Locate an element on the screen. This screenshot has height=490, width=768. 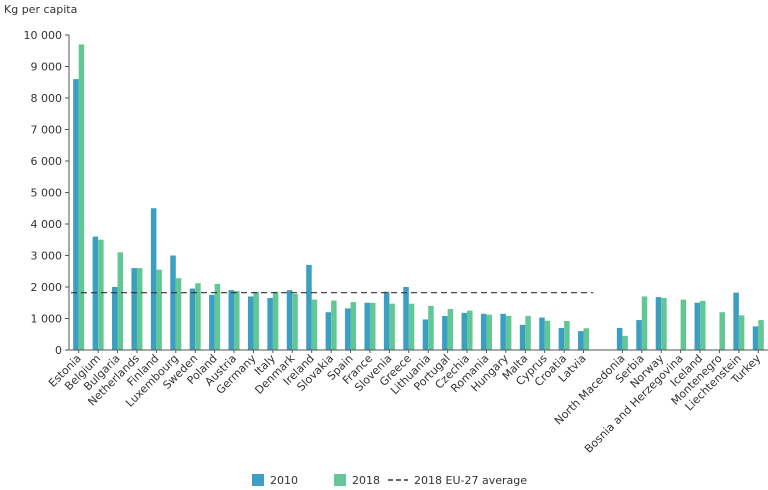
legend-label-2010: 2010 is located at coordinates (284, 480).